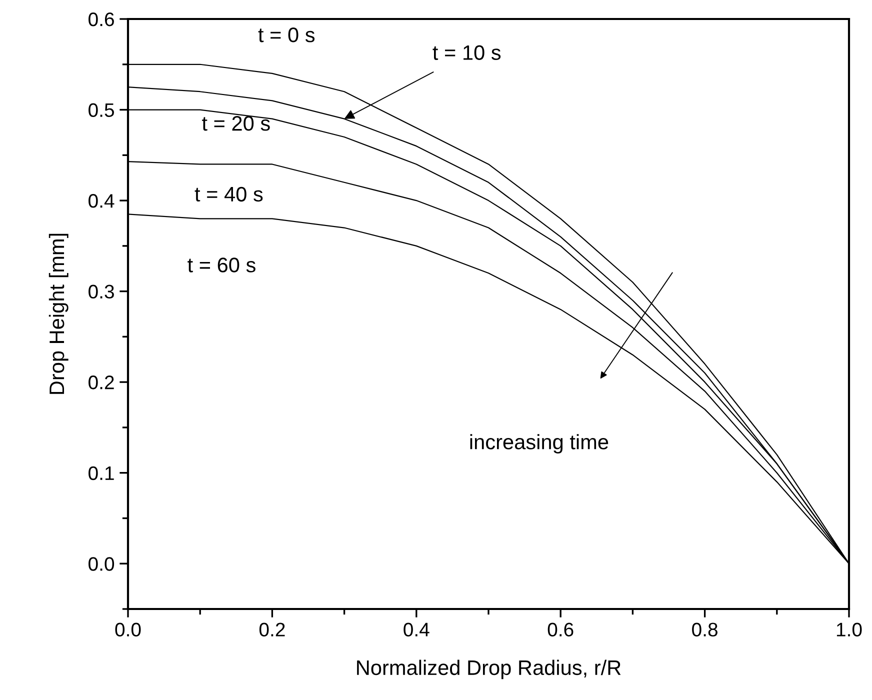 The image size is (872, 700). I want to click on annotation: t = 0 s, so click(286, 35).